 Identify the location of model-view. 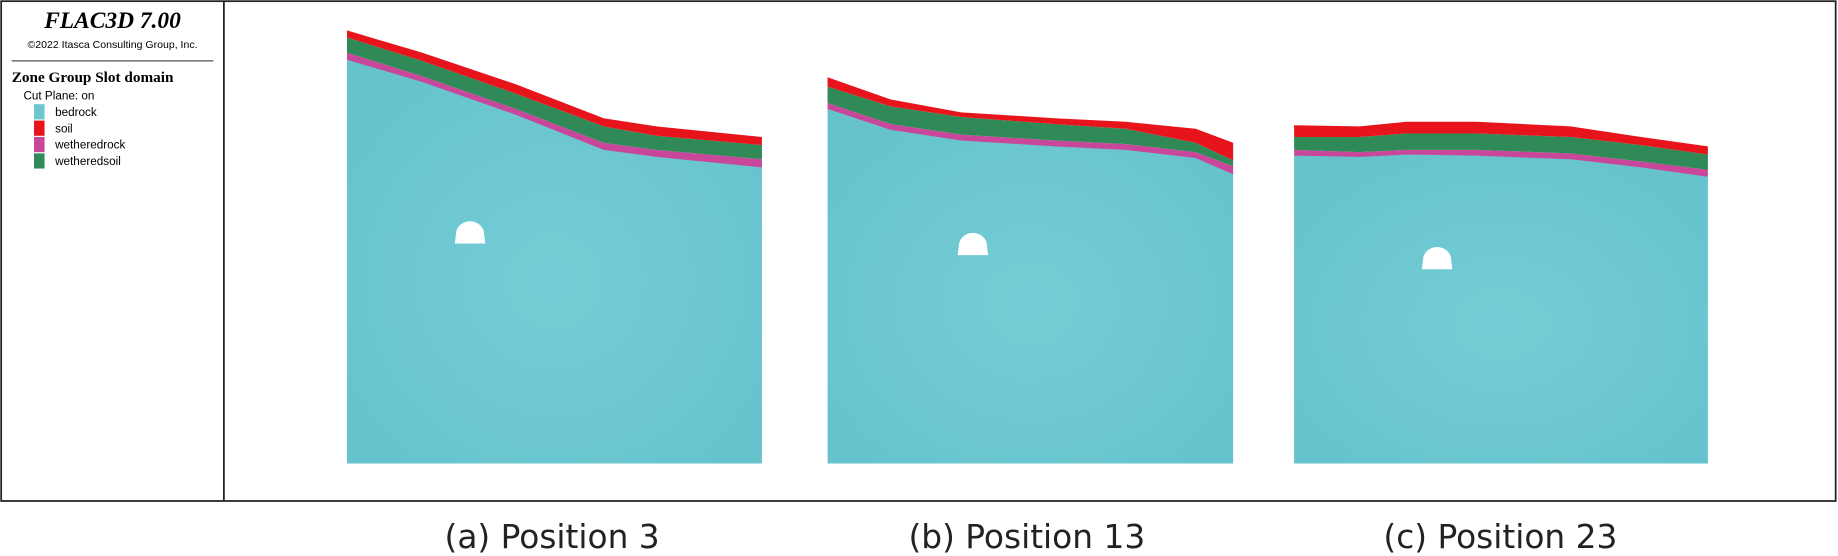
(1501, 292).